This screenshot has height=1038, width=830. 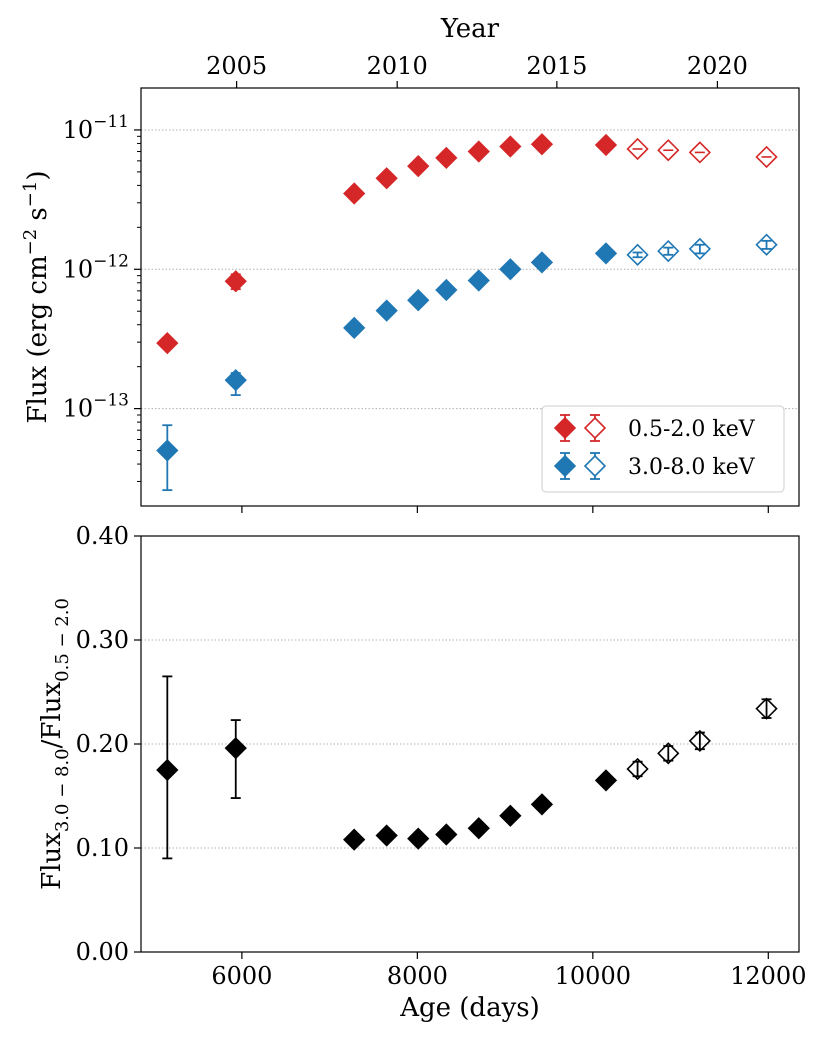 I want to click on top-y-tick-label: 10−11, so click(x=96, y=128).